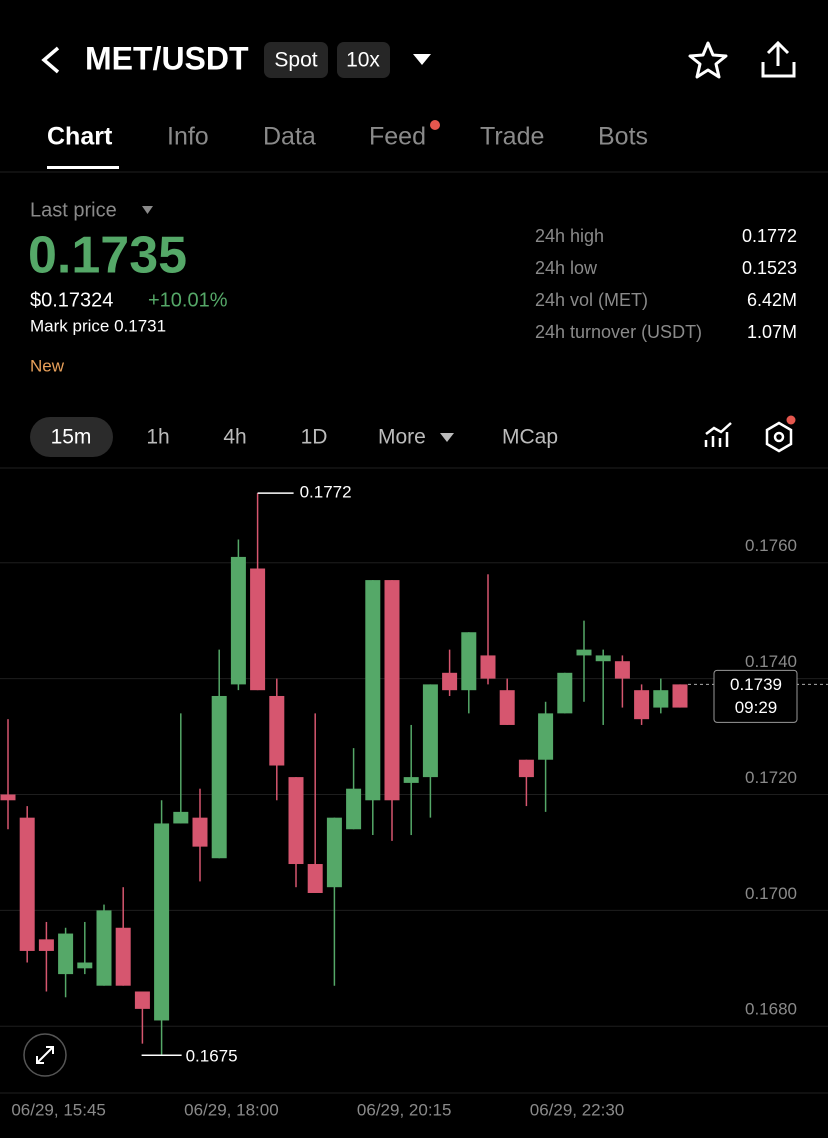  What do you see at coordinates (234, 437) in the screenshot?
I see `interval: 4h` at bounding box center [234, 437].